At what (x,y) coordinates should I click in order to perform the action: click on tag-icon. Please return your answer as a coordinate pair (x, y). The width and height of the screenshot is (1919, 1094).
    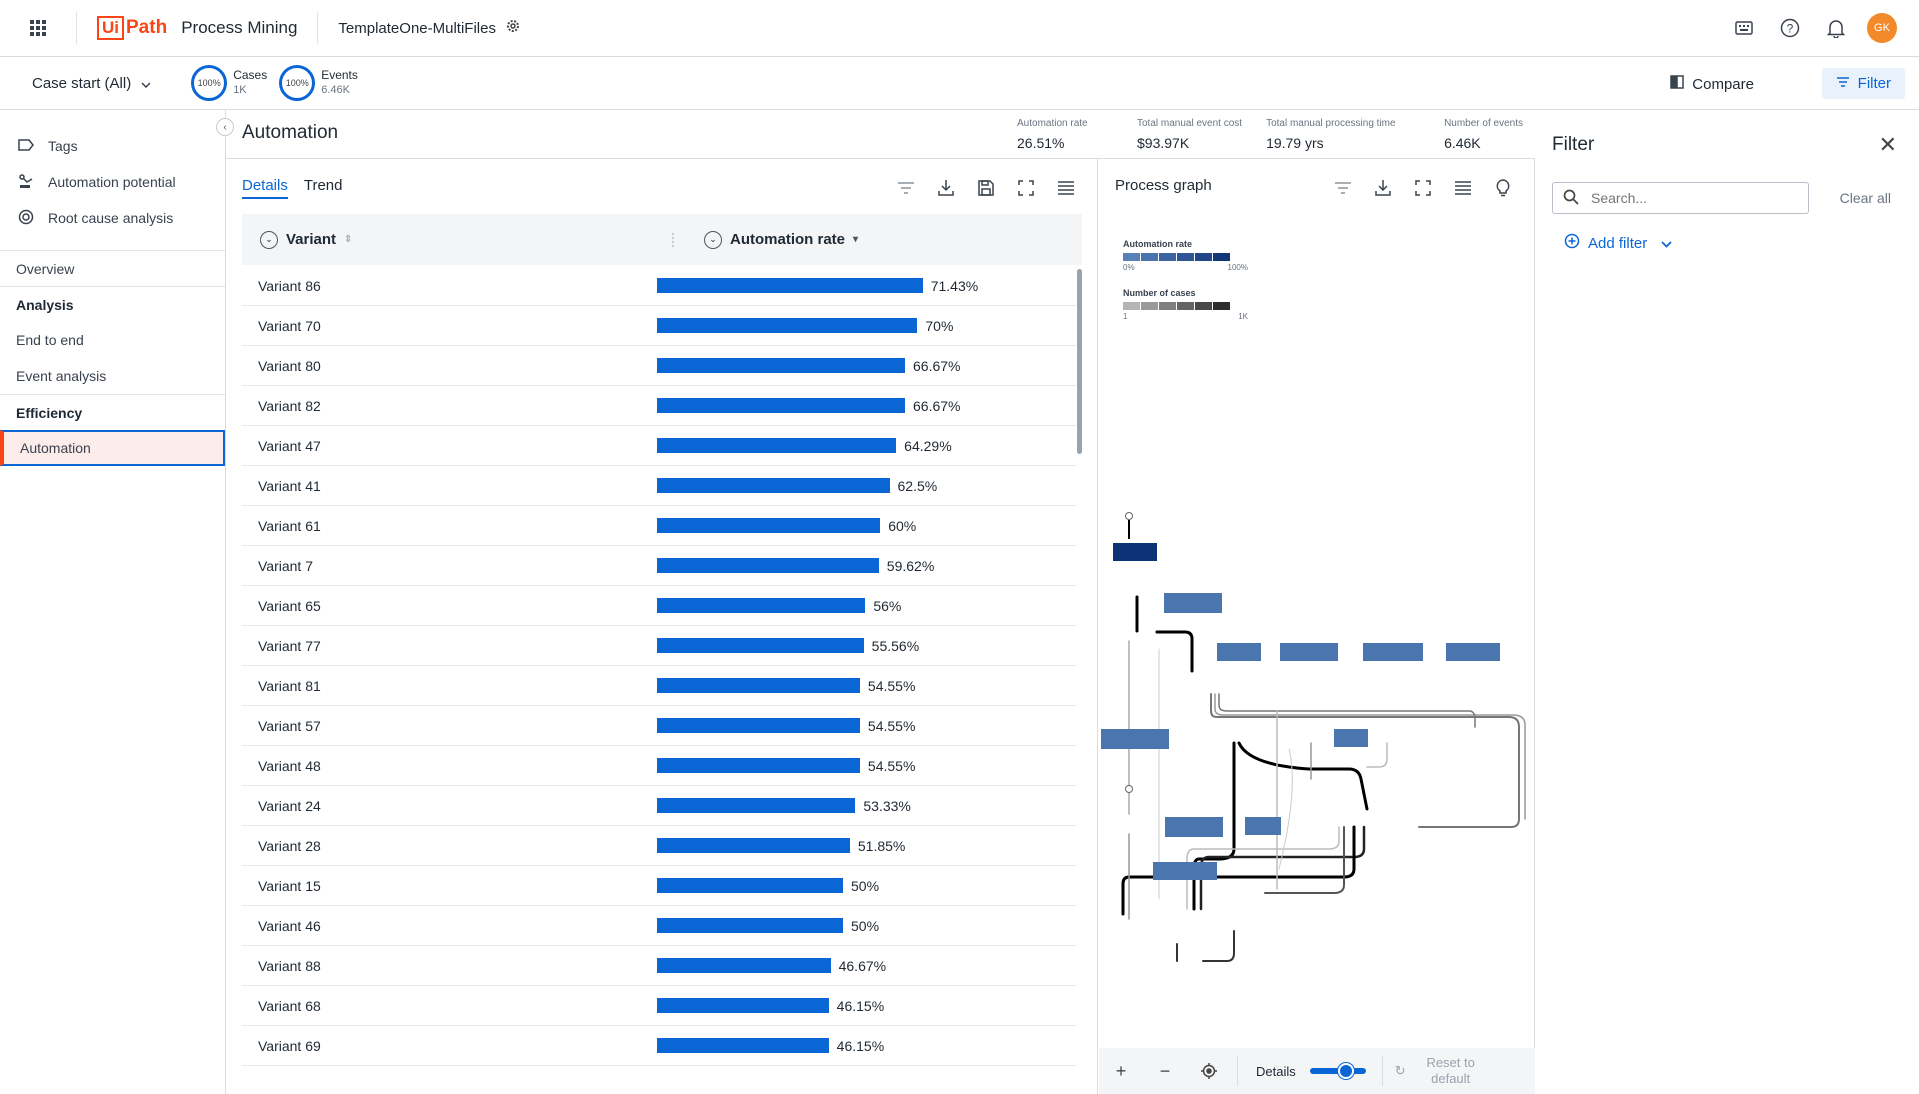
    Looking at the image, I should click on (26, 146).